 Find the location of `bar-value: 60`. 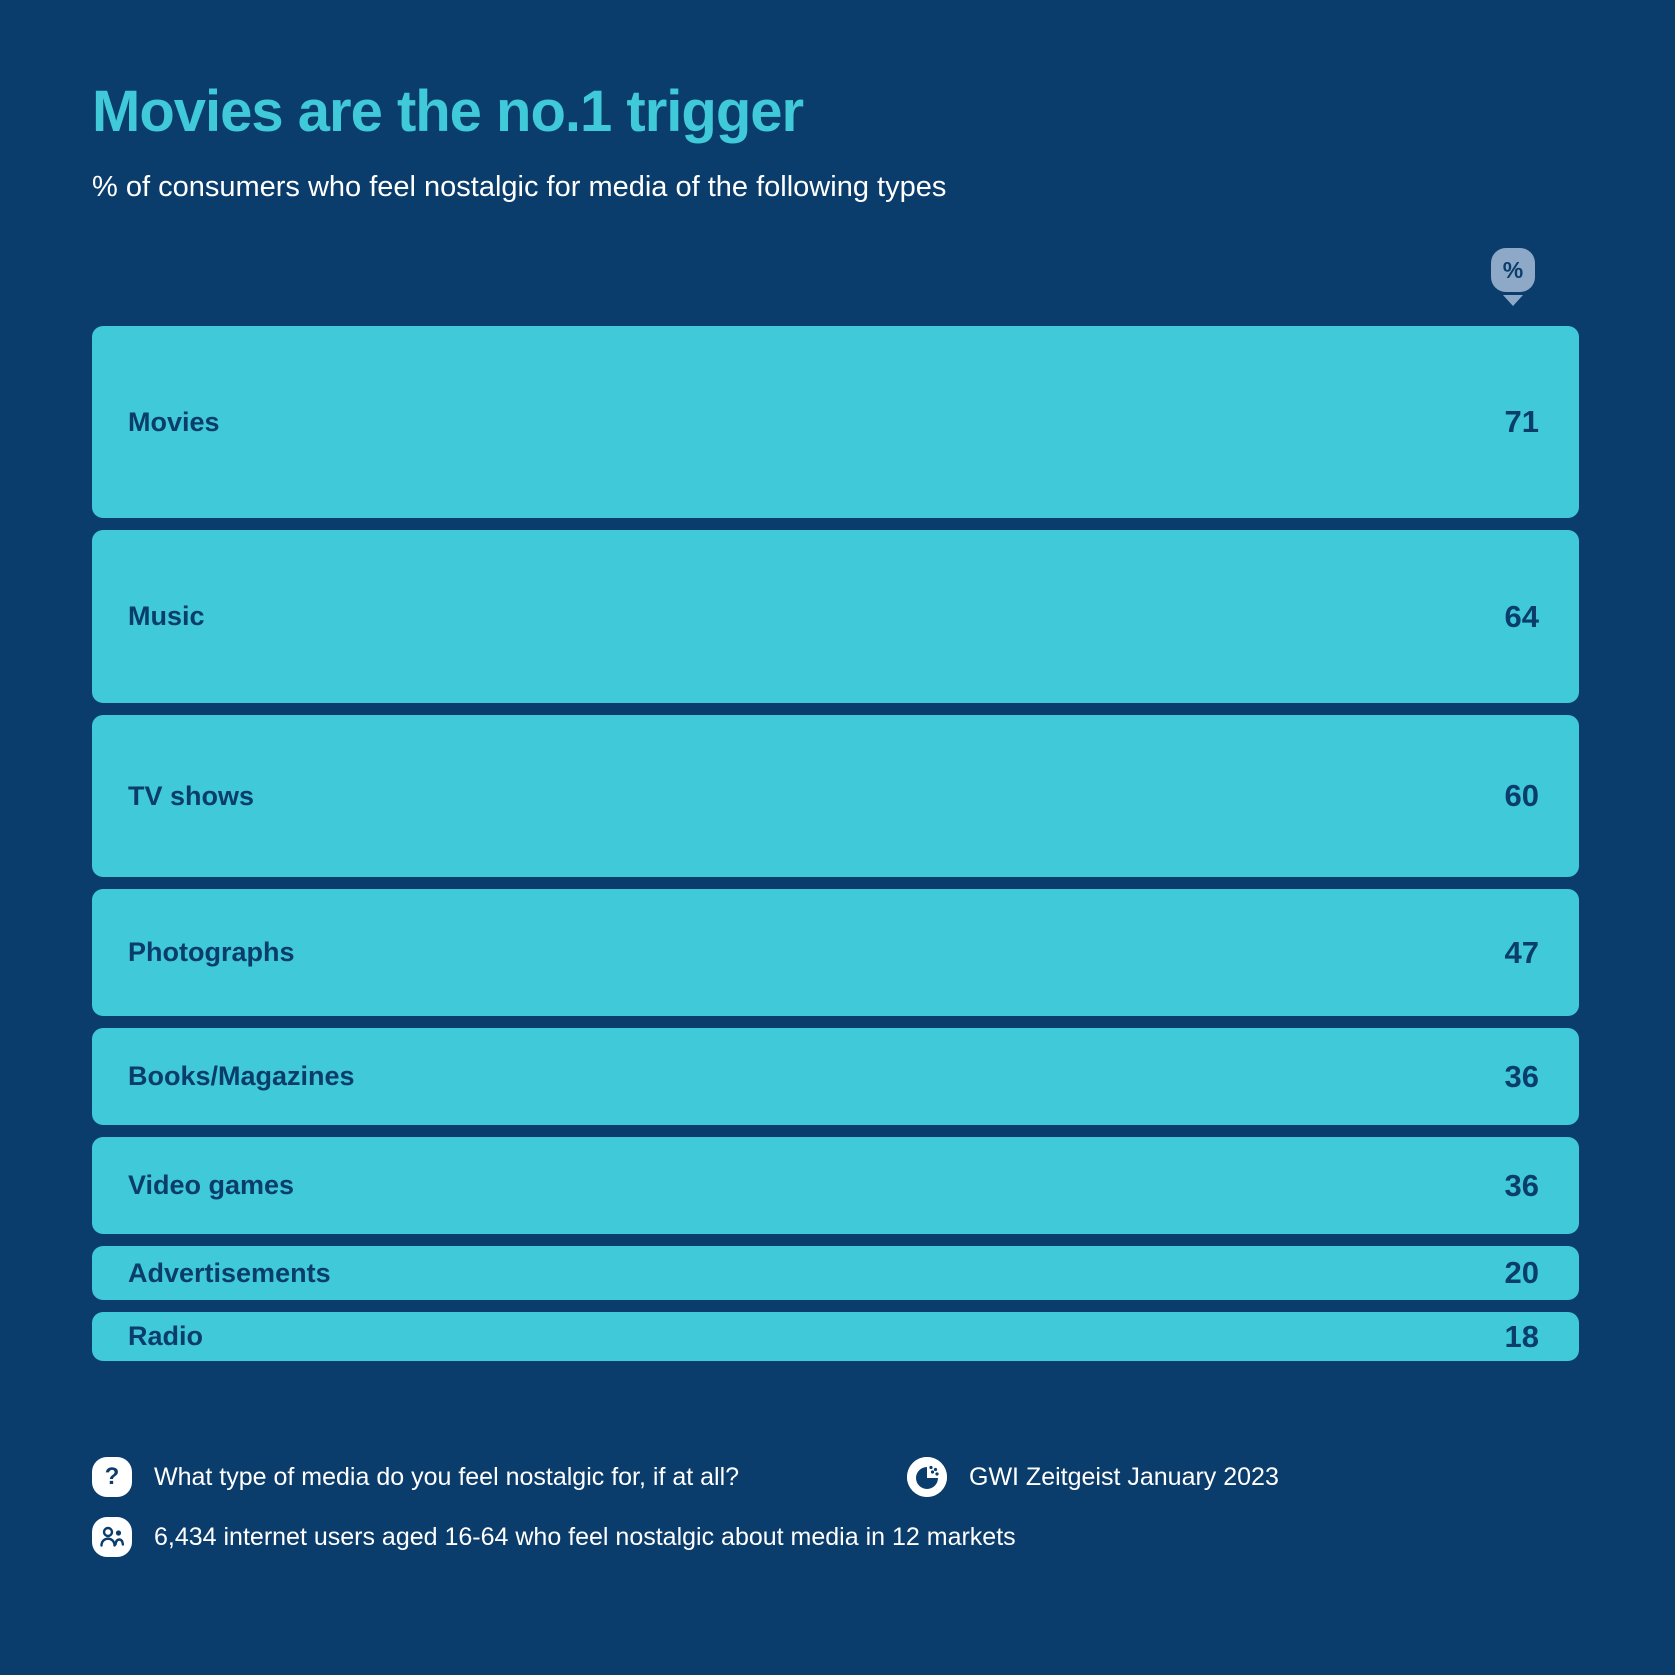

bar-value: 60 is located at coordinates (1521, 795).